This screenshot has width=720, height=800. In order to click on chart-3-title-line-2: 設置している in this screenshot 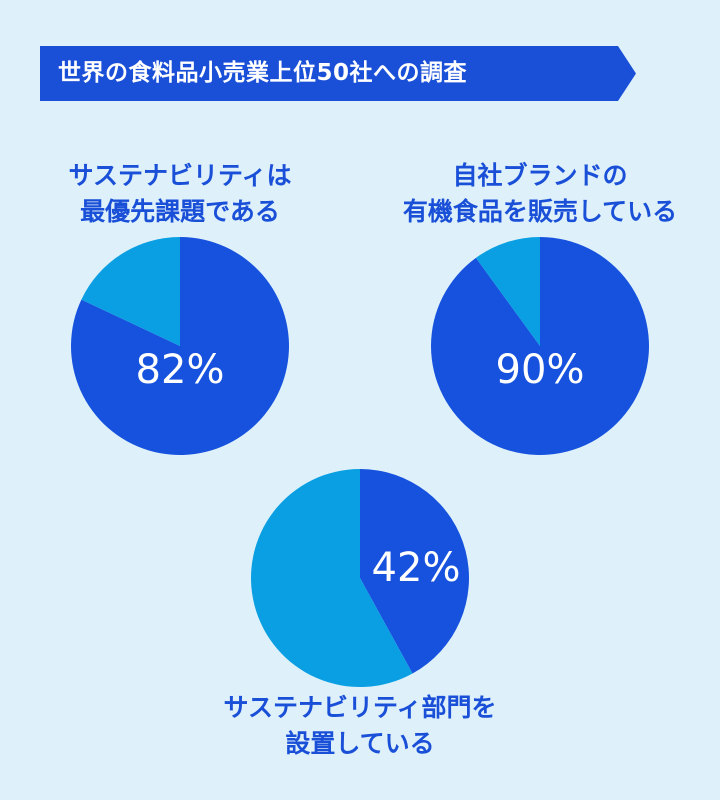, I will do `click(360, 743)`.